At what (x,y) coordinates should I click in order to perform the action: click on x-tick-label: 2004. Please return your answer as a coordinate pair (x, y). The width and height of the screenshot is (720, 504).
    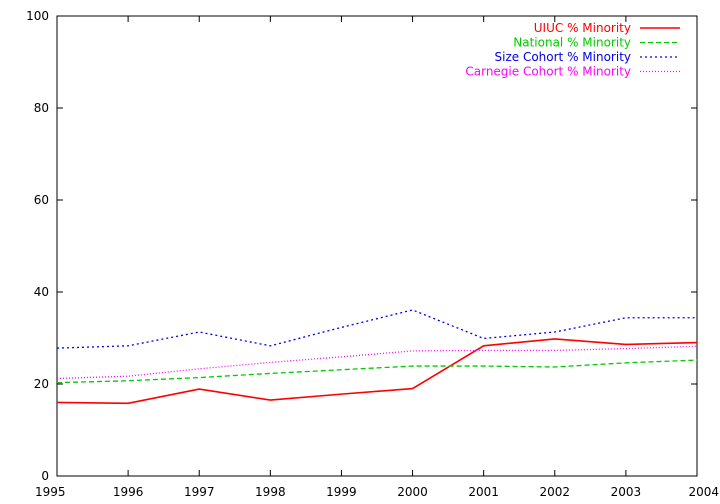
    Looking at the image, I should click on (703, 492).